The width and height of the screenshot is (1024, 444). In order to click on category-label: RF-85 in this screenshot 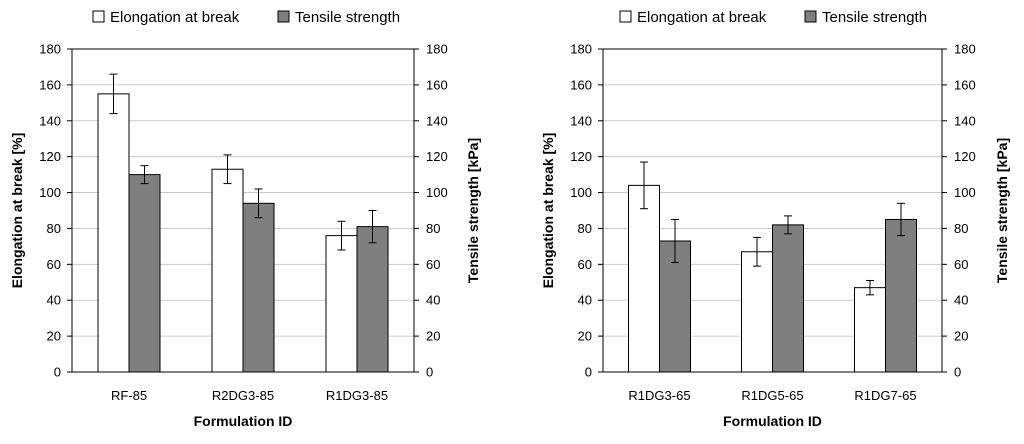, I will do `click(129, 395)`.